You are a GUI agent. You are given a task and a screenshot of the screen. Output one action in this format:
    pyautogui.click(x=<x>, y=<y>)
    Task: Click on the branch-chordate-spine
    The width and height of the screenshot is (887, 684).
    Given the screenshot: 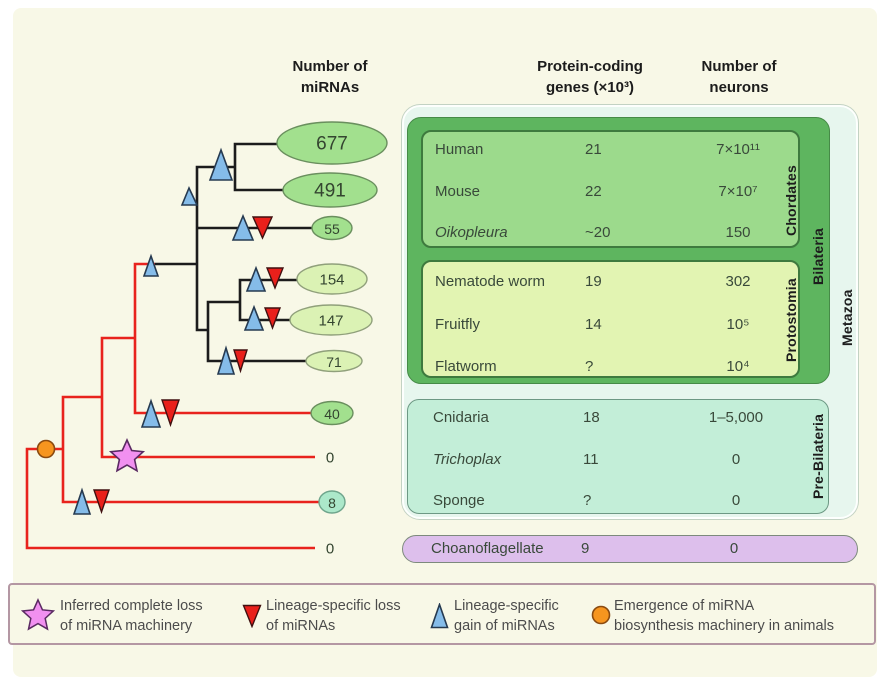 What is the action you would take?
    pyautogui.click(x=215, y=248)
    